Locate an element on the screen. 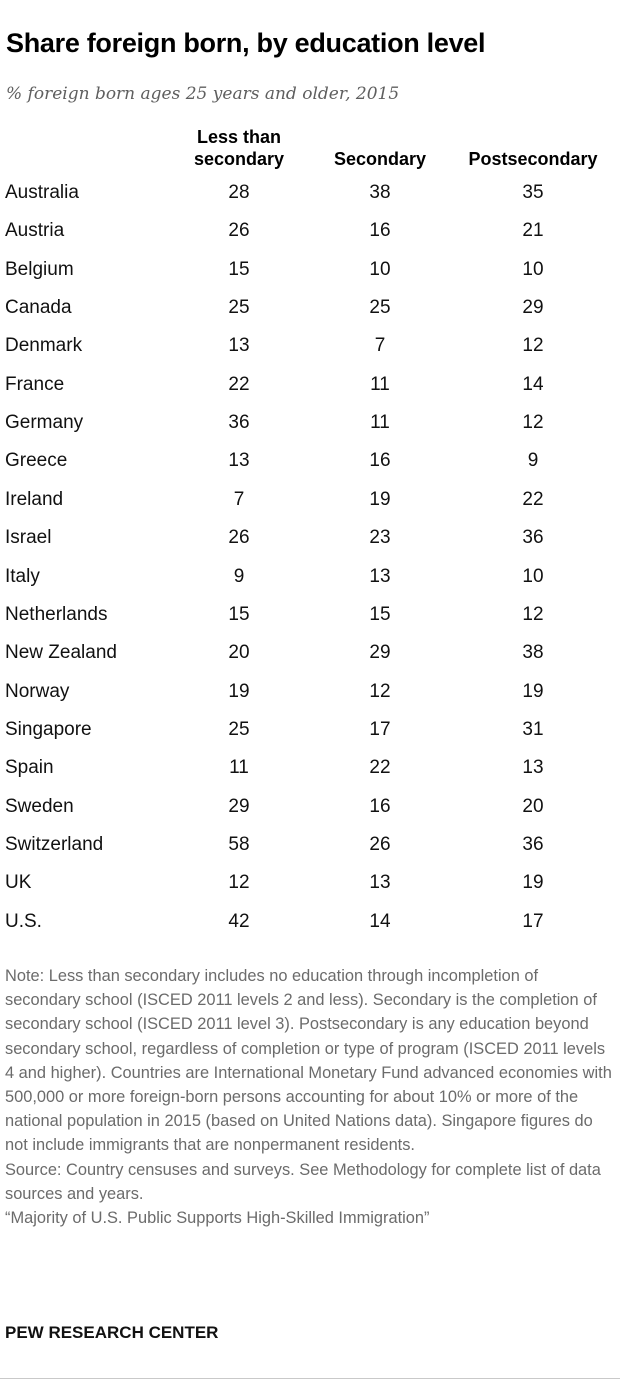 The width and height of the screenshot is (620, 1384). table-row: Singapore 25 17 31 is located at coordinates (310, 736).